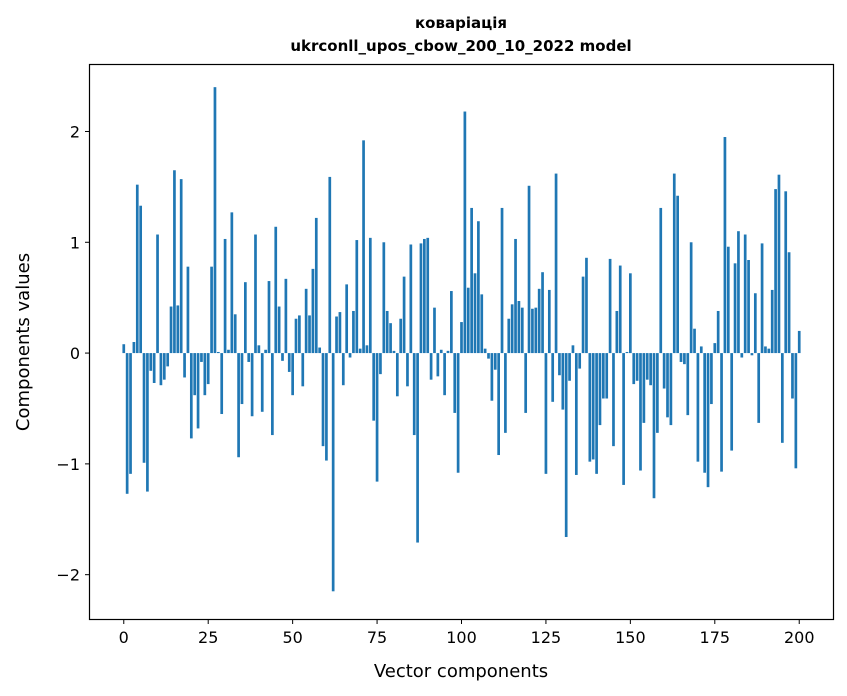 This screenshot has height=696, width=847. Describe the element at coordinates (68, 575) in the screenshot. I see `y-tick-label: −2` at that location.